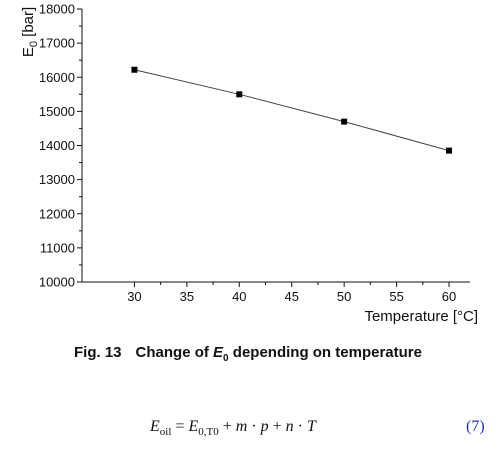 Image resolution: width=496 pixels, height=458 pixels. What do you see at coordinates (218, 352) in the screenshot?
I see `caption-symbol: E` at bounding box center [218, 352].